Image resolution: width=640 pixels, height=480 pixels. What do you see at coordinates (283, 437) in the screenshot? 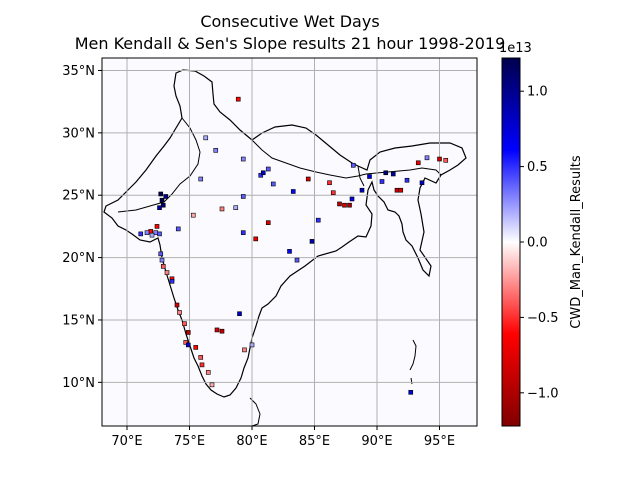
I see `x-axis-ticks: 70°E 75°E 80°E 85°E 90°E 95°E` at bounding box center [283, 437].